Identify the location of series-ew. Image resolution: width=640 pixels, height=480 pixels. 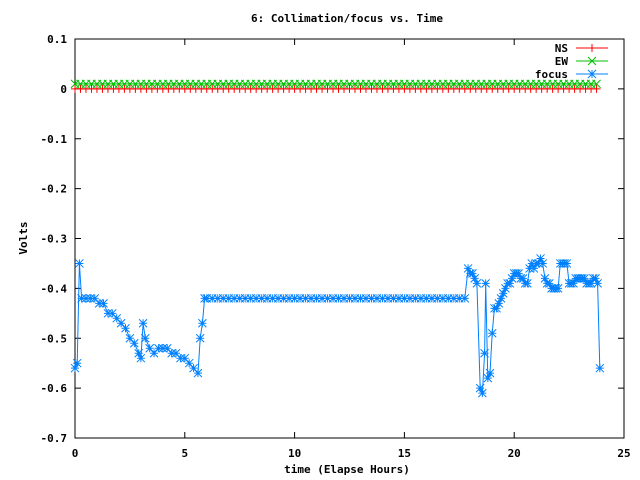
(335, 84).